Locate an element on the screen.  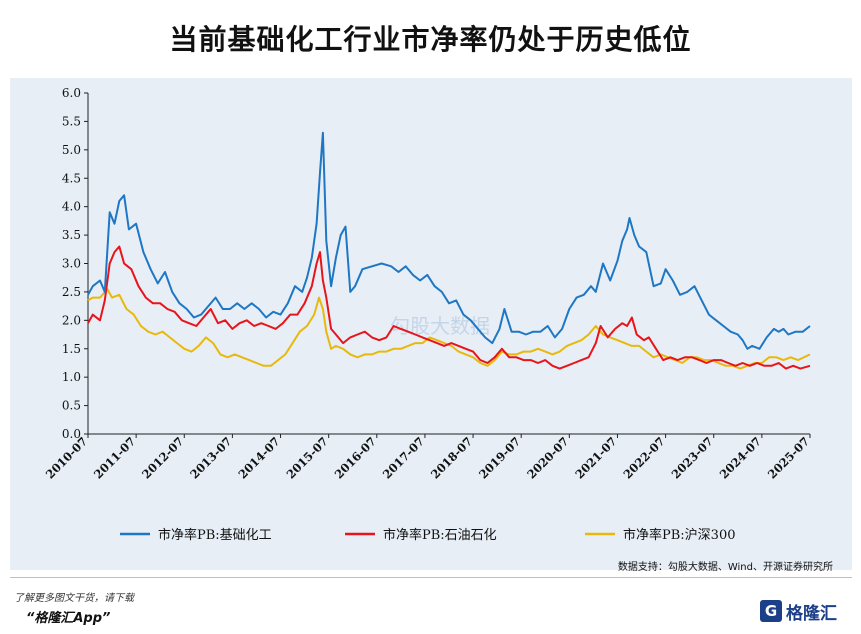
y-tick-label: 2.5 is located at coordinates (71, 292).